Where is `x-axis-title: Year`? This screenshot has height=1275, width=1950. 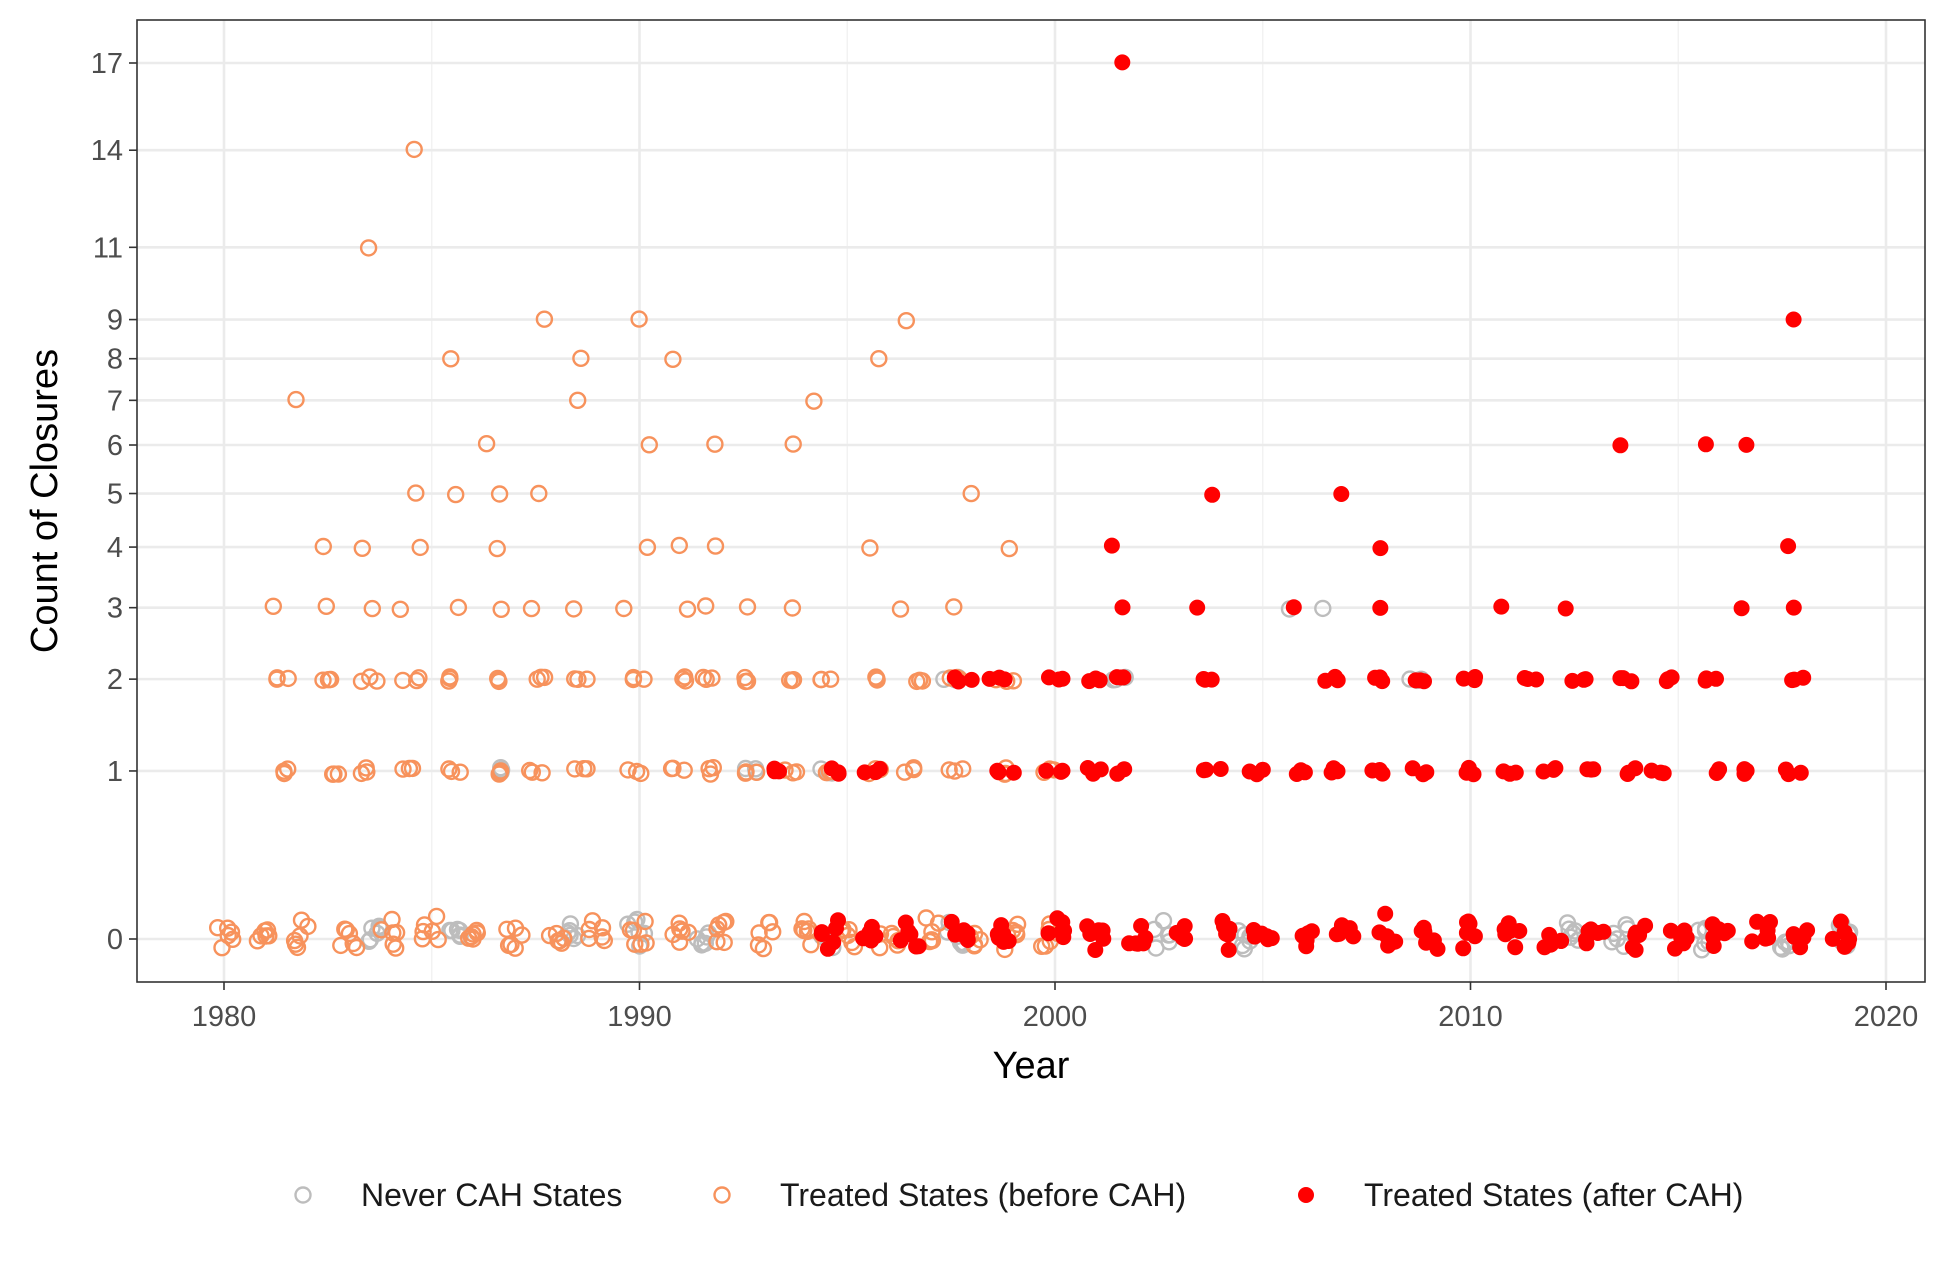
x-axis-title: Year is located at coordinates (1031, 1066).